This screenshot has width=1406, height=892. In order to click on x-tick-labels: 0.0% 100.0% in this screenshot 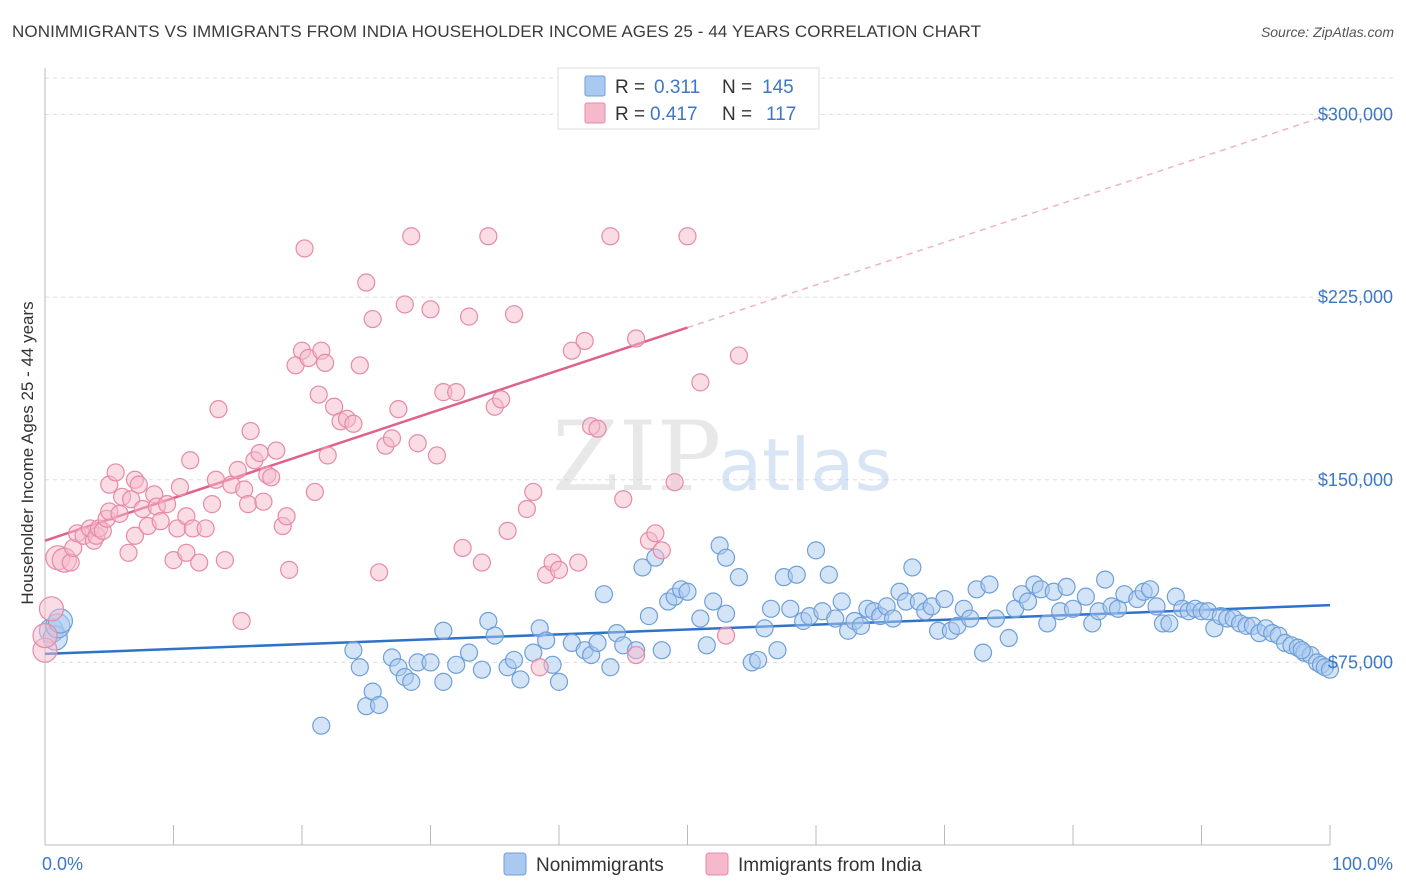, I will do `click(717, 864)`.